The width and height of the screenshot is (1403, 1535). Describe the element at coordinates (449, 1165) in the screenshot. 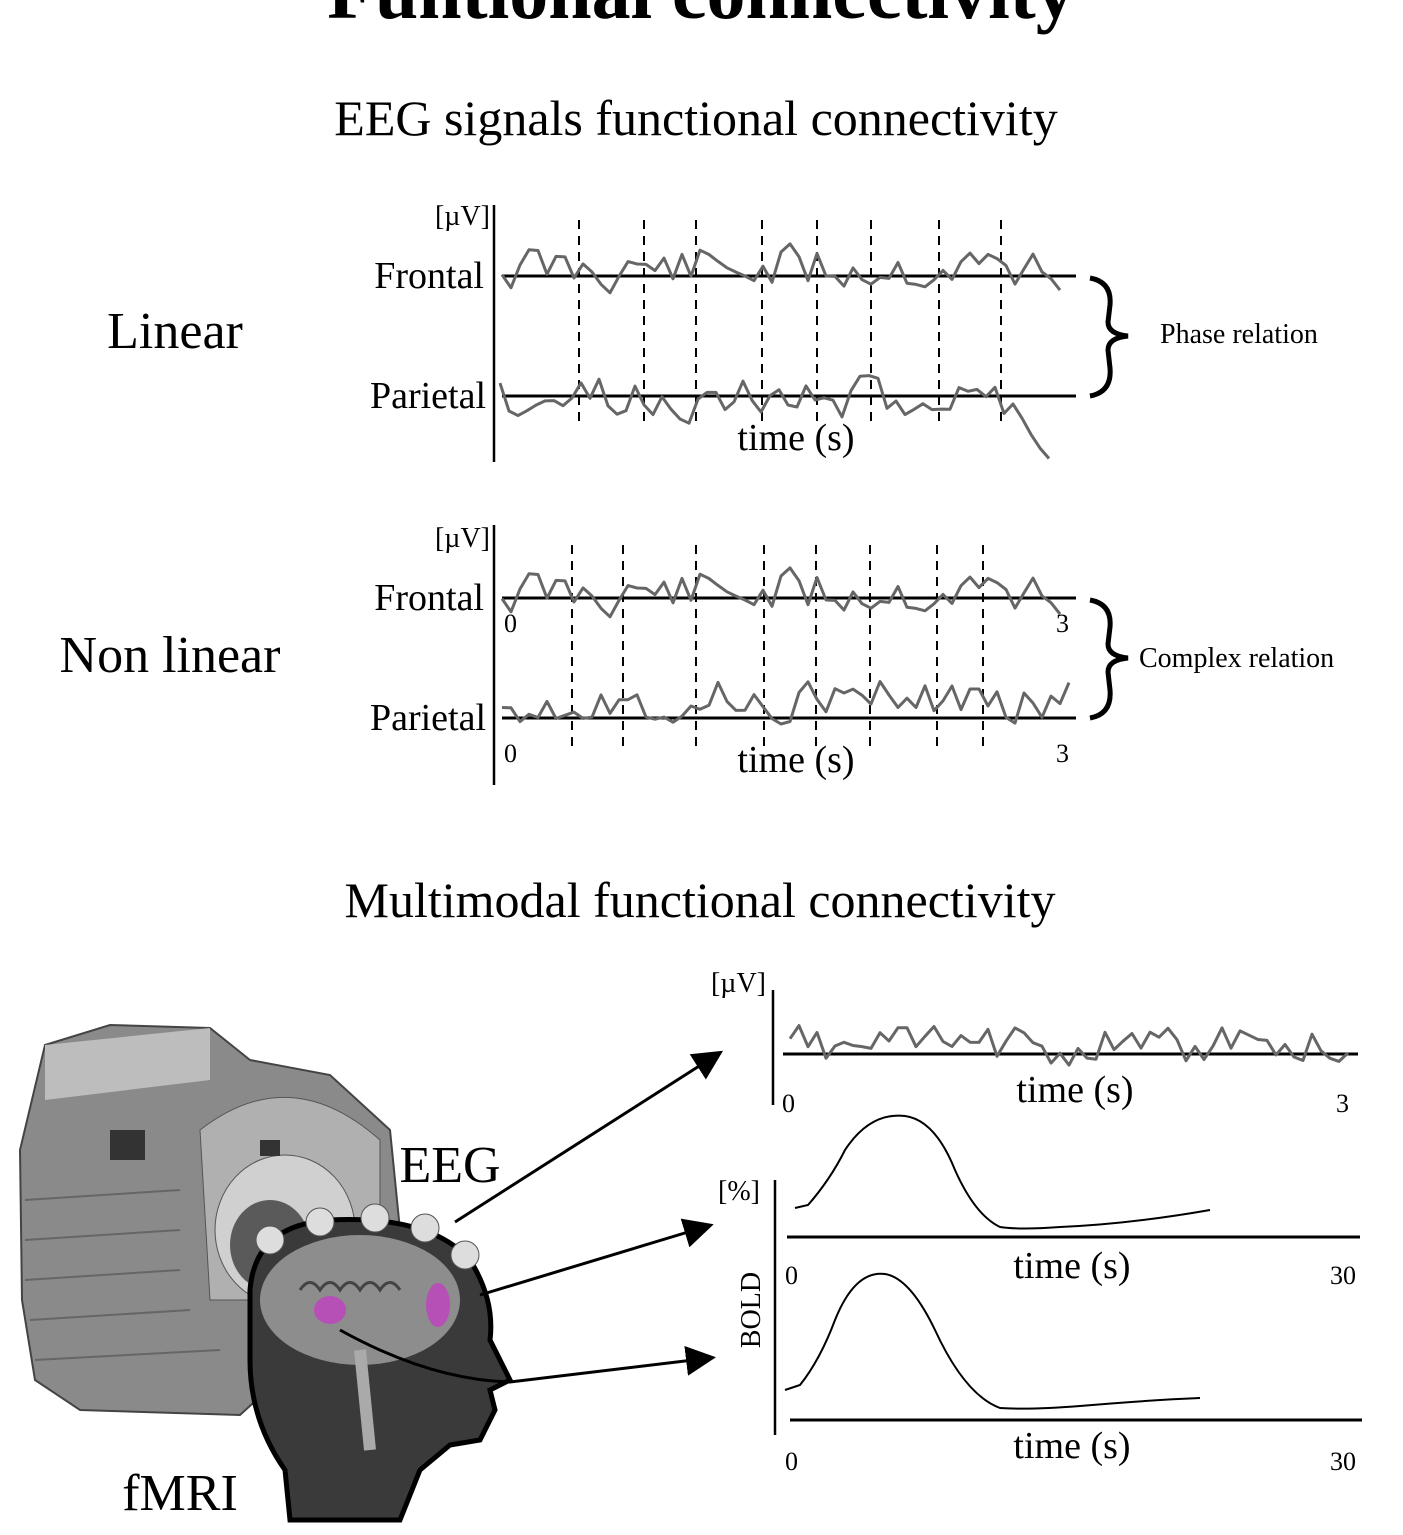

I see `eeg-label: EEG` at that location.